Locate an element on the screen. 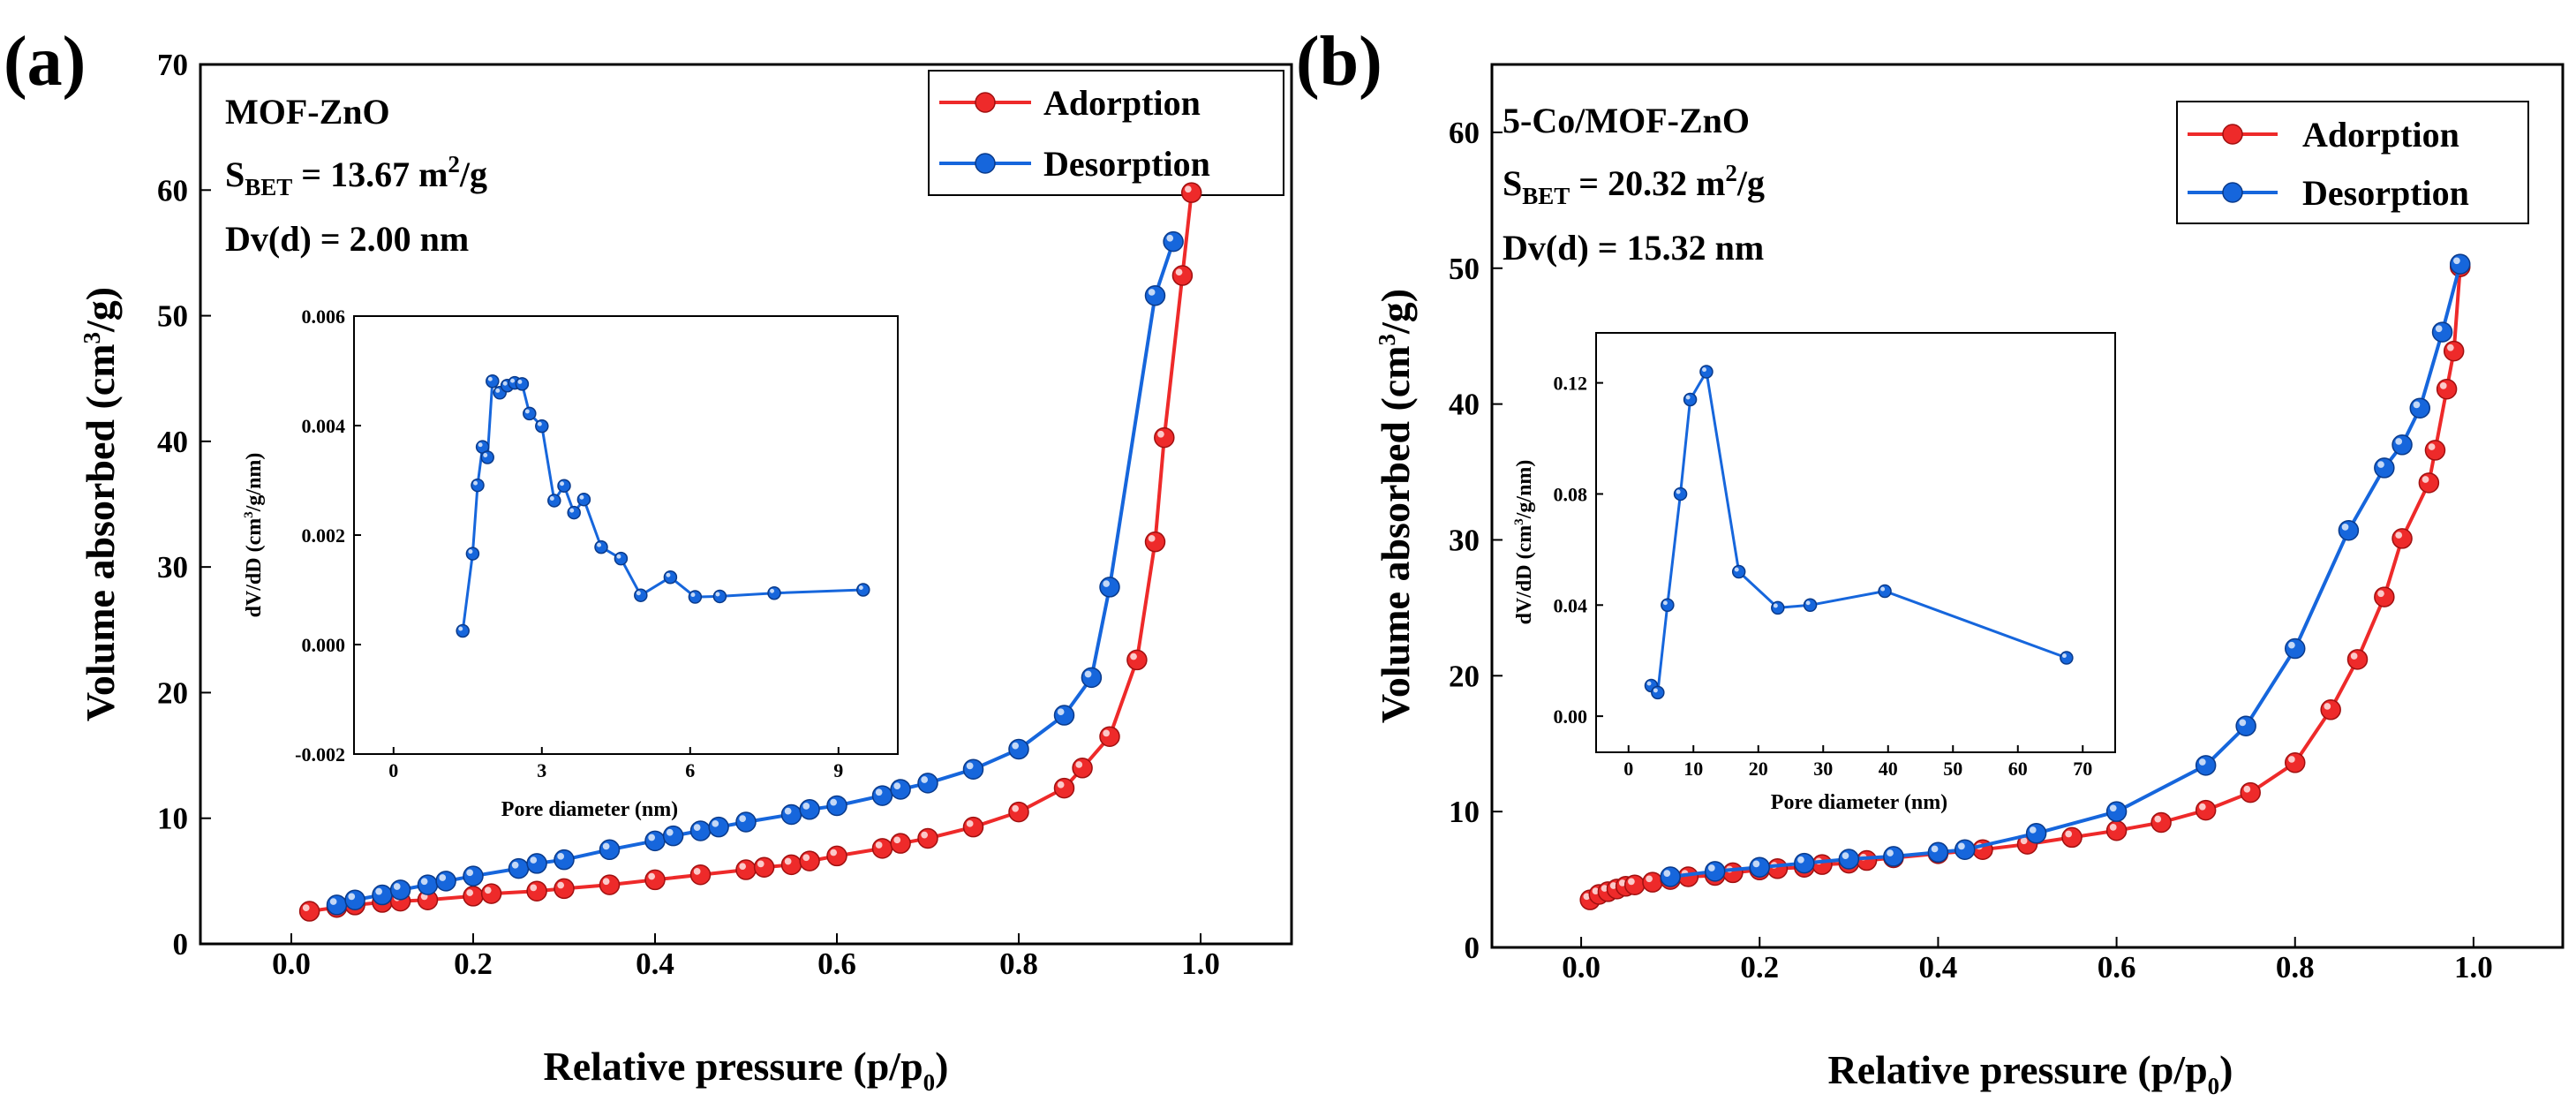  panel-b-inset-y-tick-label: 0.12 is located at coordinates (1571, 384).